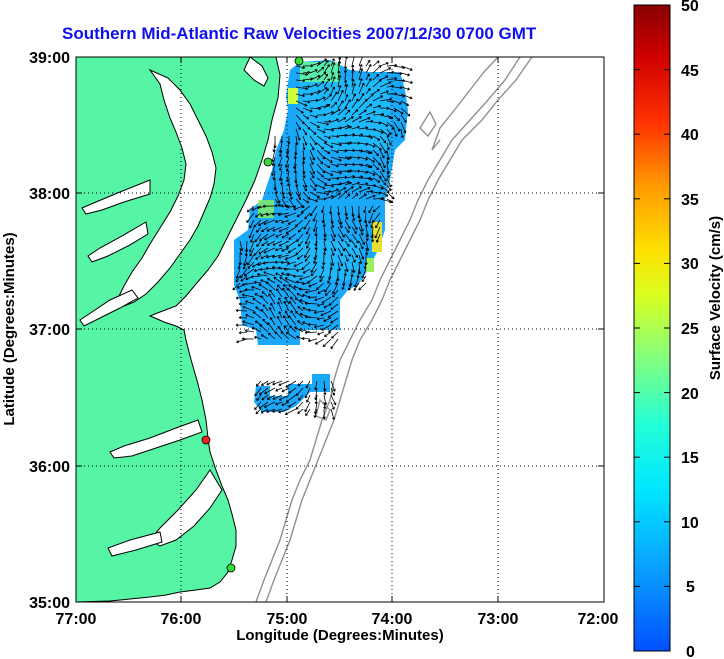  Describe the element at coordinates (268, 162) in the screenshot. I see `station-marker` at that location.